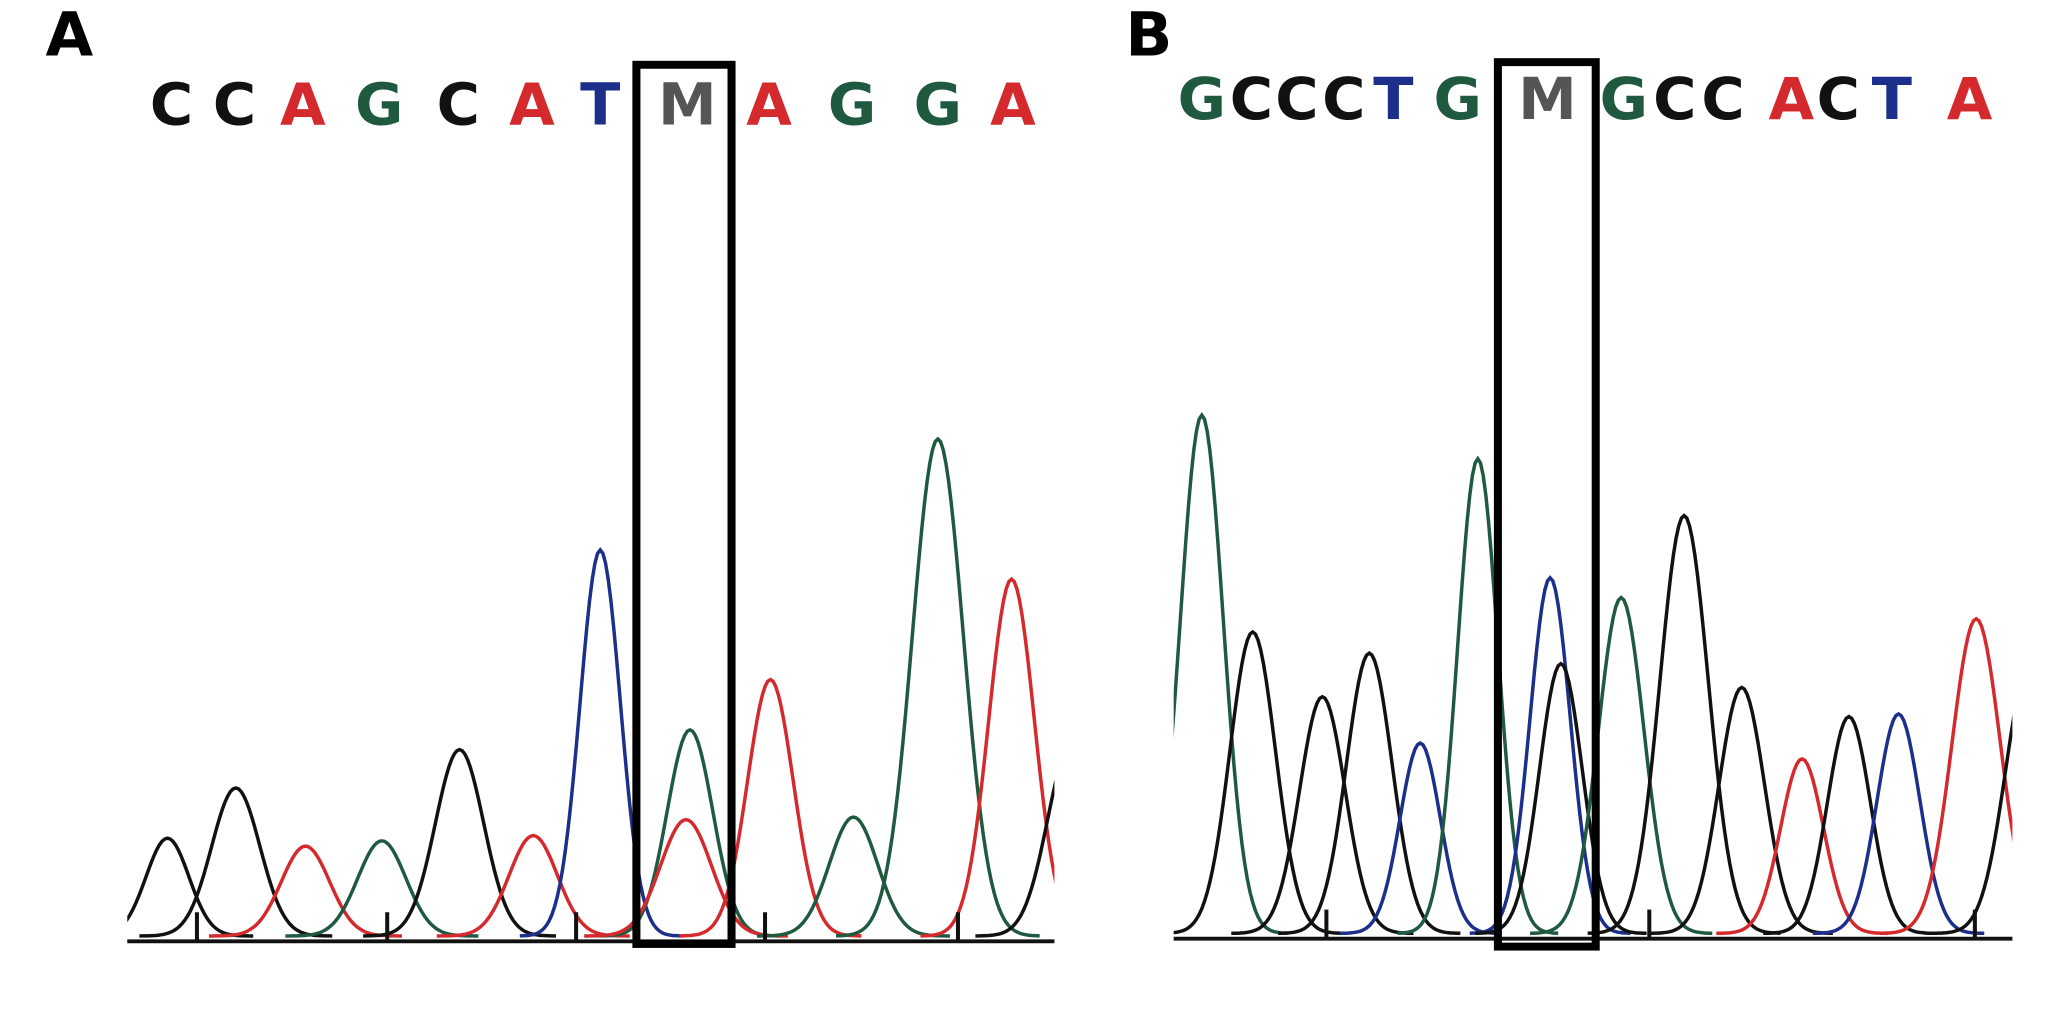 This screenshot has width=2070, height=1018. I want to click on panel-label: B, so click(1148, 35).